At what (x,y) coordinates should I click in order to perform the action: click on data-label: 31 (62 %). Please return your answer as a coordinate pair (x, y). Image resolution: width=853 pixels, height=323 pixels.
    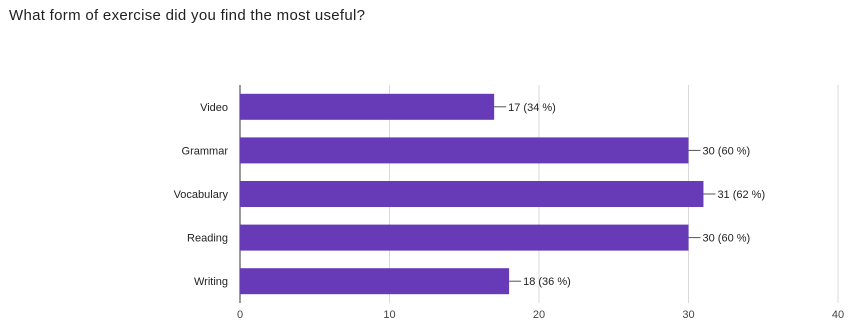
    Looking at the image, I should click on (741, 195).